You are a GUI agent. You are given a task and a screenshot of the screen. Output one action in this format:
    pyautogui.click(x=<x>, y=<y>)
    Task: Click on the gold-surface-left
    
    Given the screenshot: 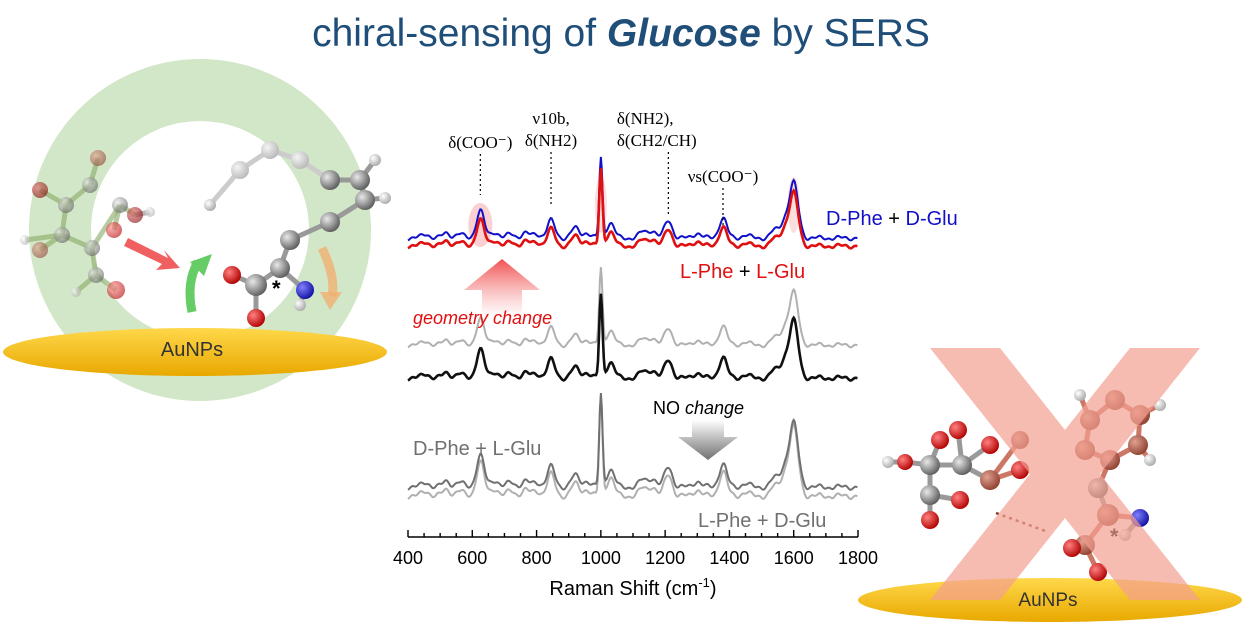 What is the action you would take?
    pyautogui.click(x=195, y=352)
    